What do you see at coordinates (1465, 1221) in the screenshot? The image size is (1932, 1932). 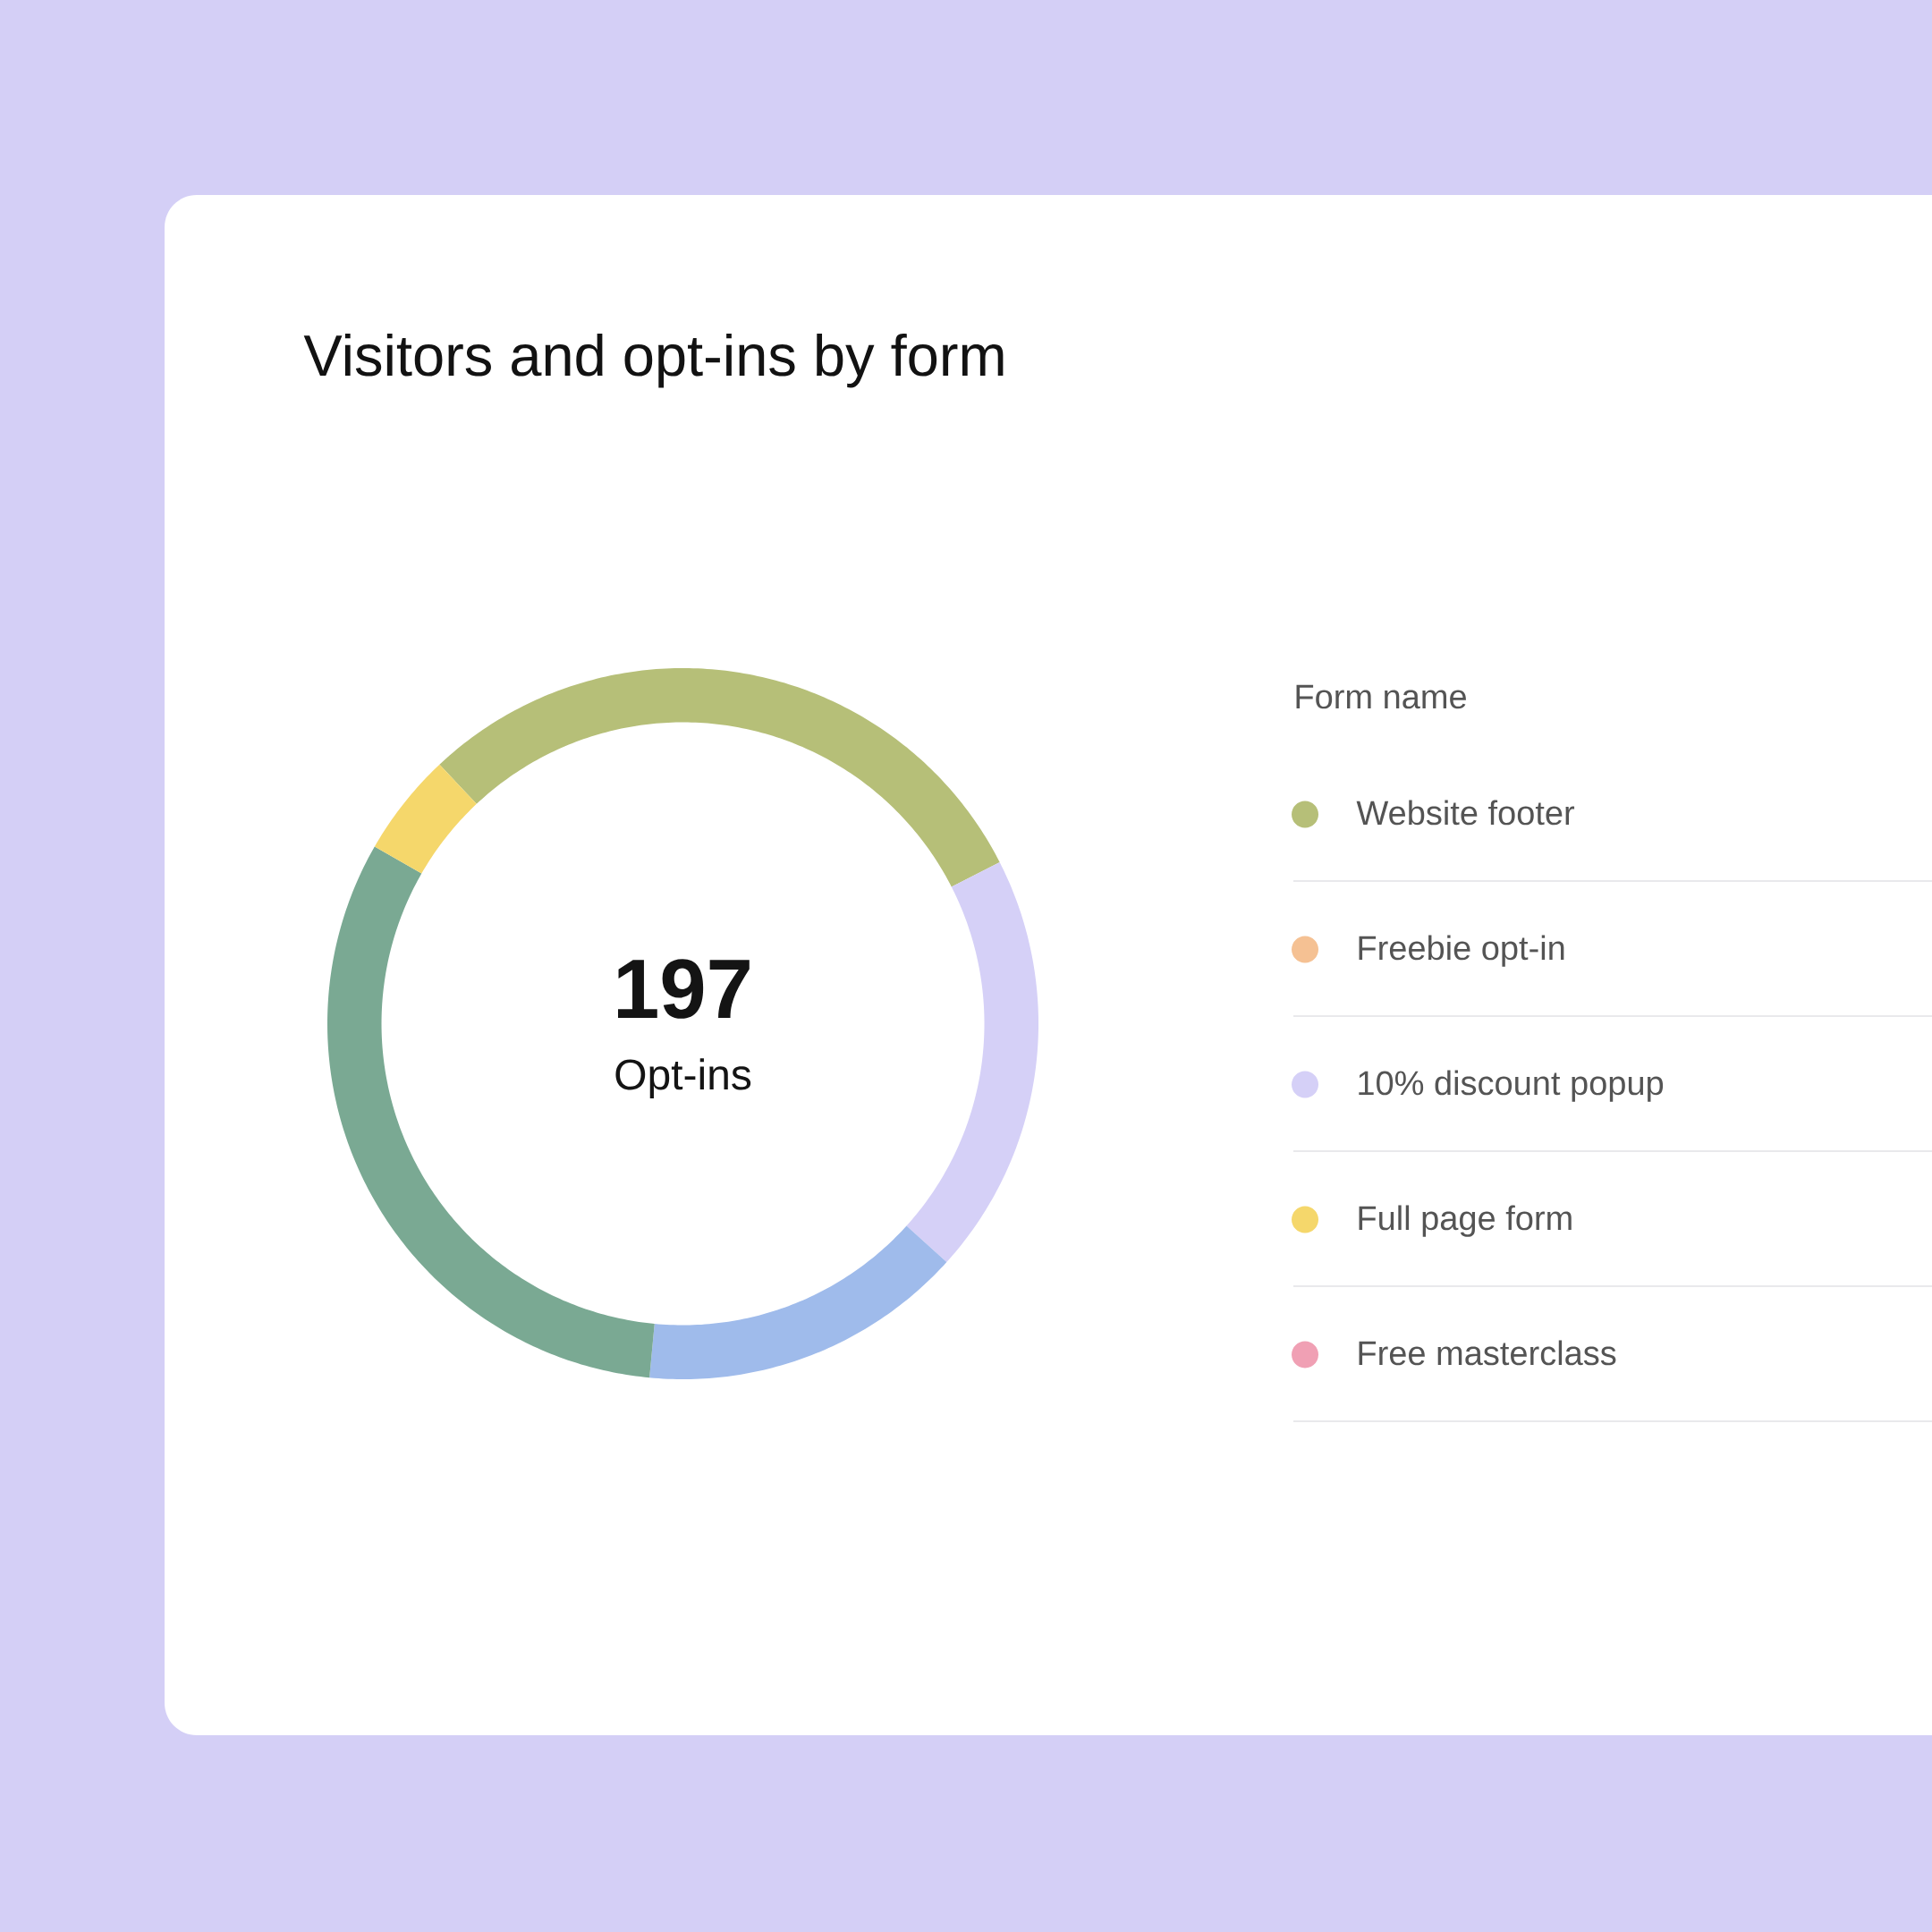 I see `legend-label: Full page form` at bounding box center [1465, 1221].